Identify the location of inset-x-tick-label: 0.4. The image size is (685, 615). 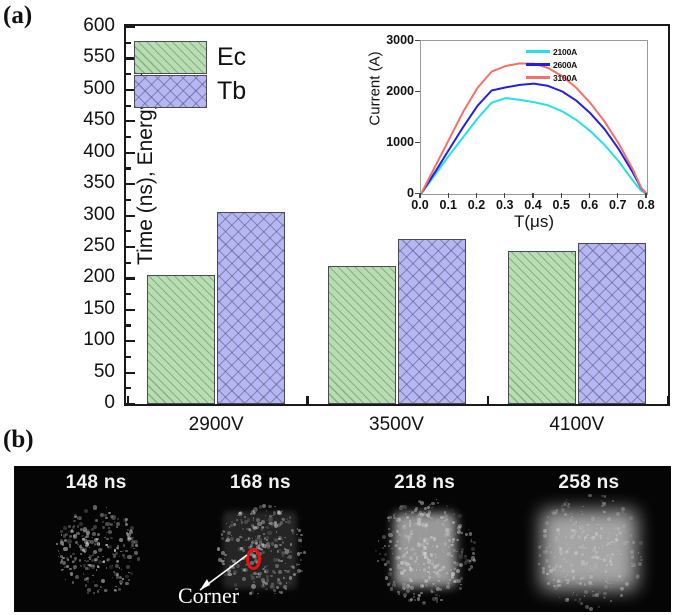
(533, 205).